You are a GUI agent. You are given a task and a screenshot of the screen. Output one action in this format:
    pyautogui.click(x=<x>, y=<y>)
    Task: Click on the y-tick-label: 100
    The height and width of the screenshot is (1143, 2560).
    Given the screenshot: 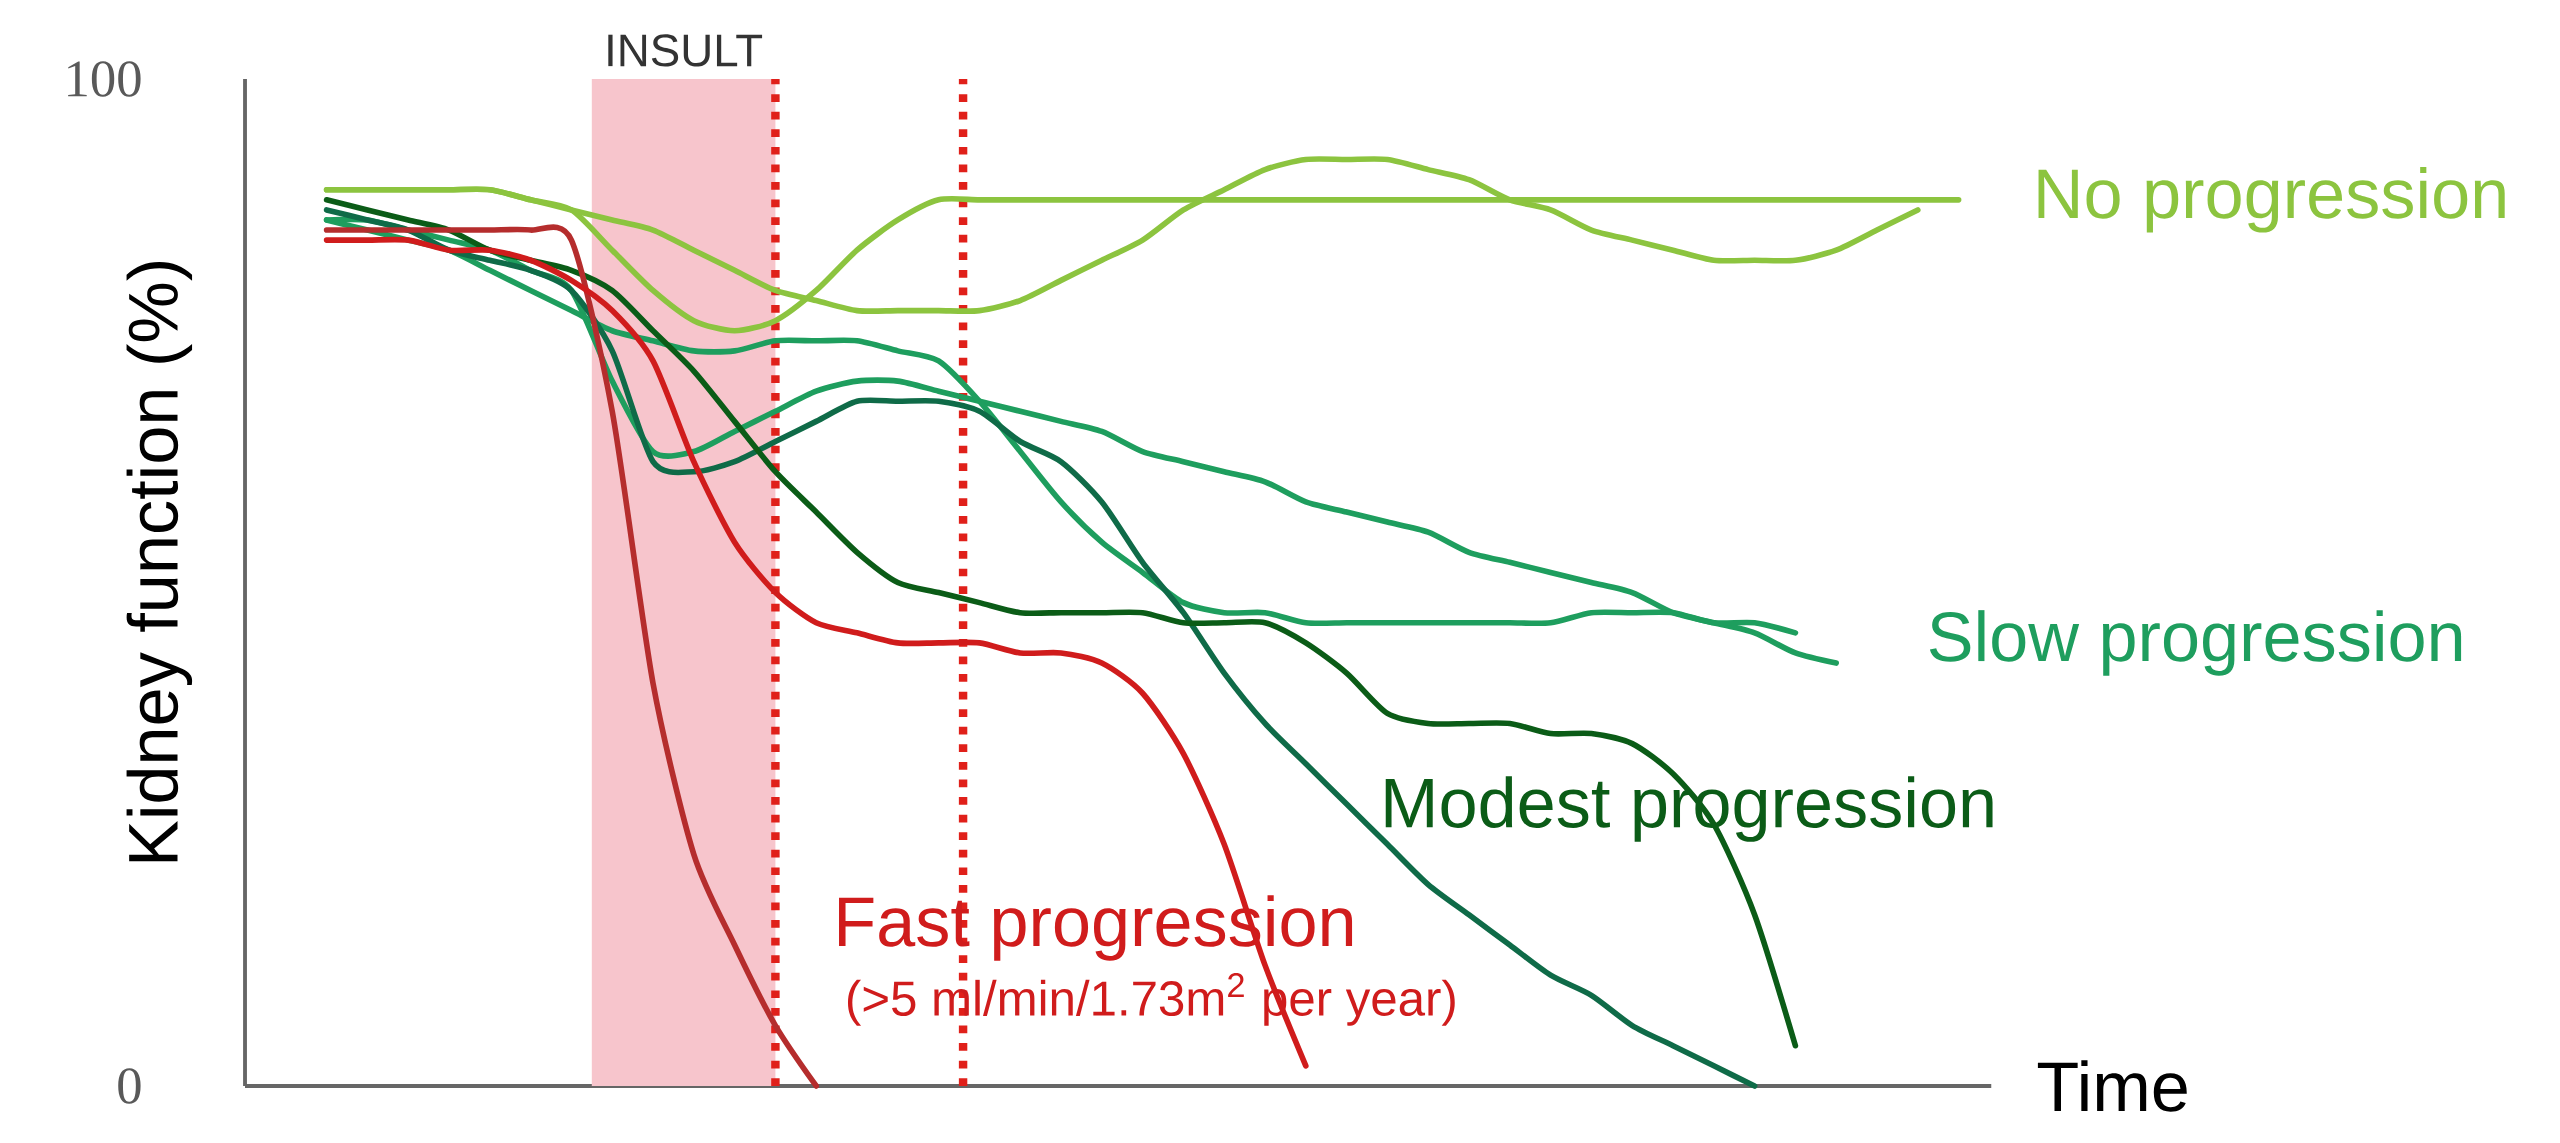 What is the action you would take?
    pyautogui.click(x=104, y=79)
    